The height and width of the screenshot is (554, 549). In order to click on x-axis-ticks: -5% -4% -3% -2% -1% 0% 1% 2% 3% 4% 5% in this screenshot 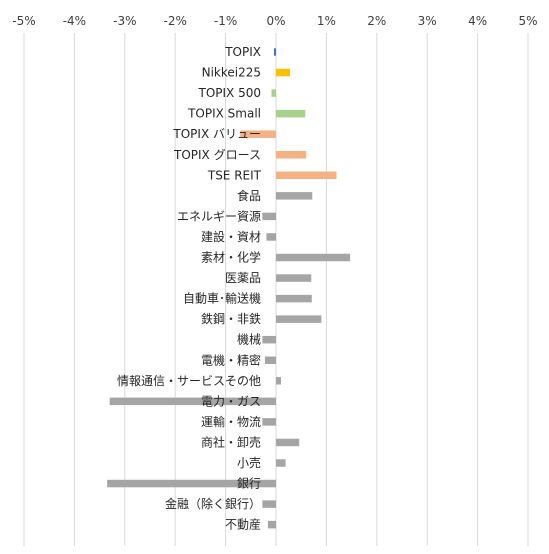, I will do `click(274, 21)`.